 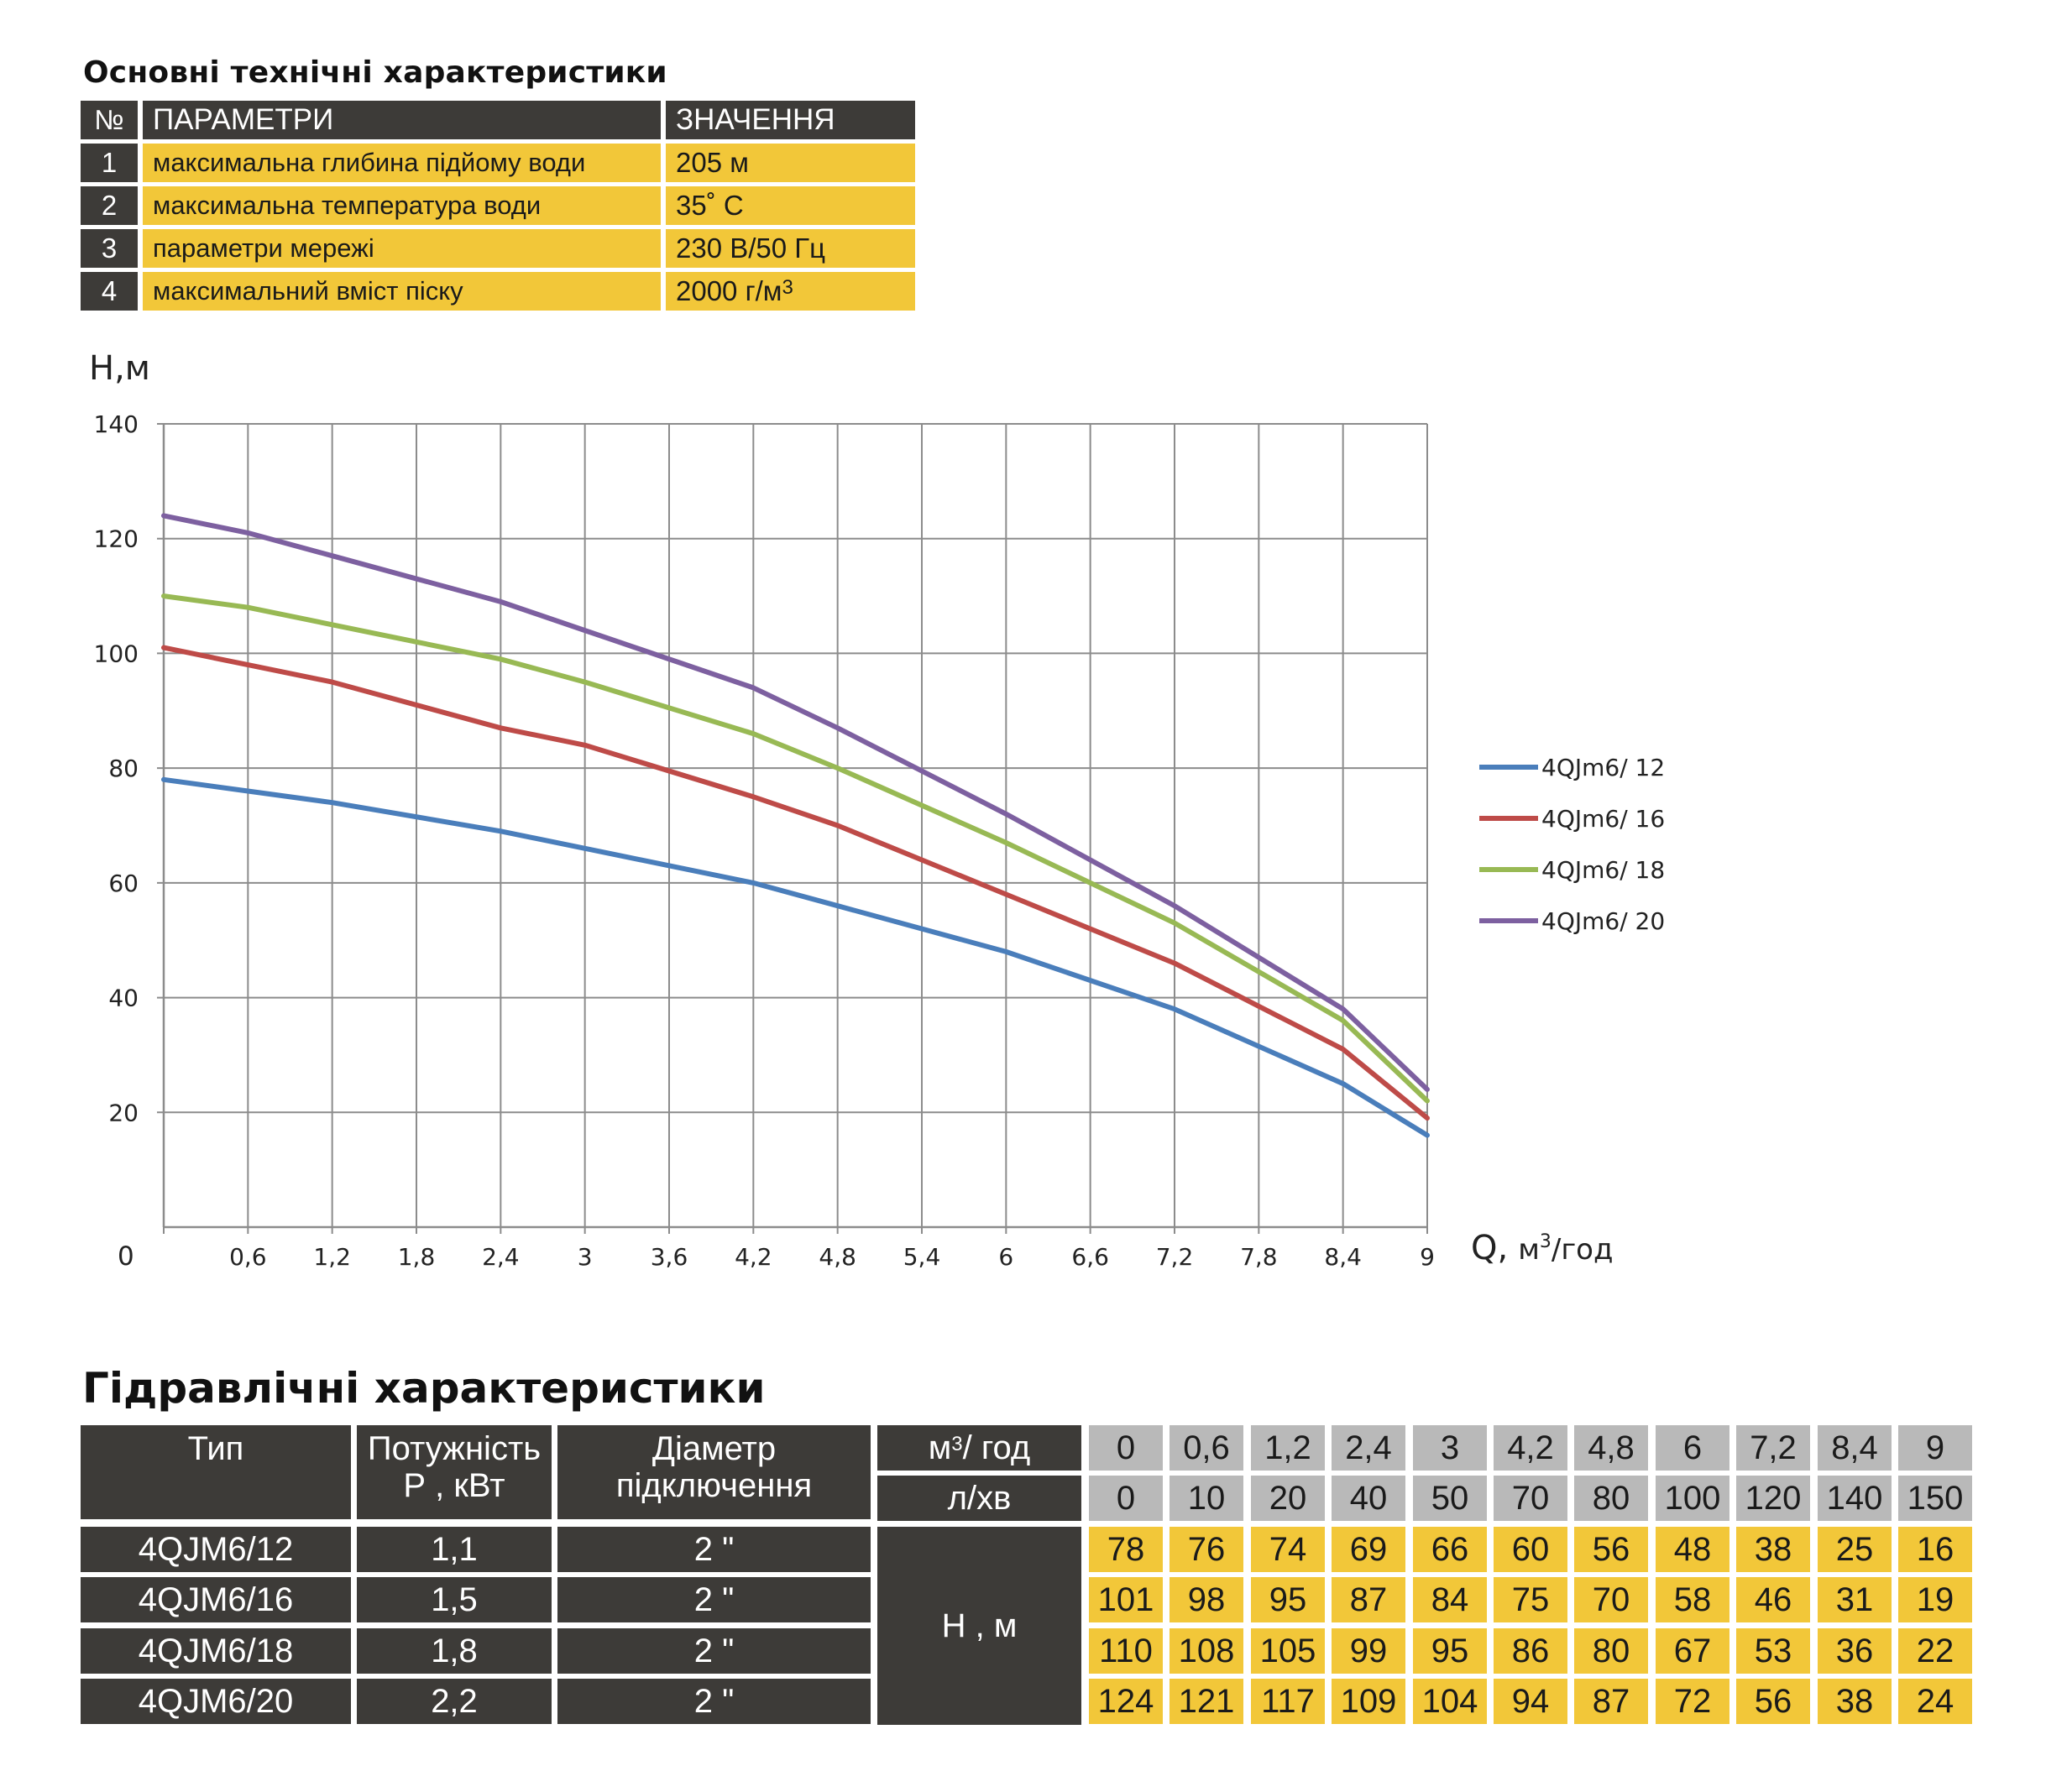 What do you see at coordinates (922, 1257) in the screenshot?
I see `x-tick-label: 5,4` at bounding box center [922, 1257].